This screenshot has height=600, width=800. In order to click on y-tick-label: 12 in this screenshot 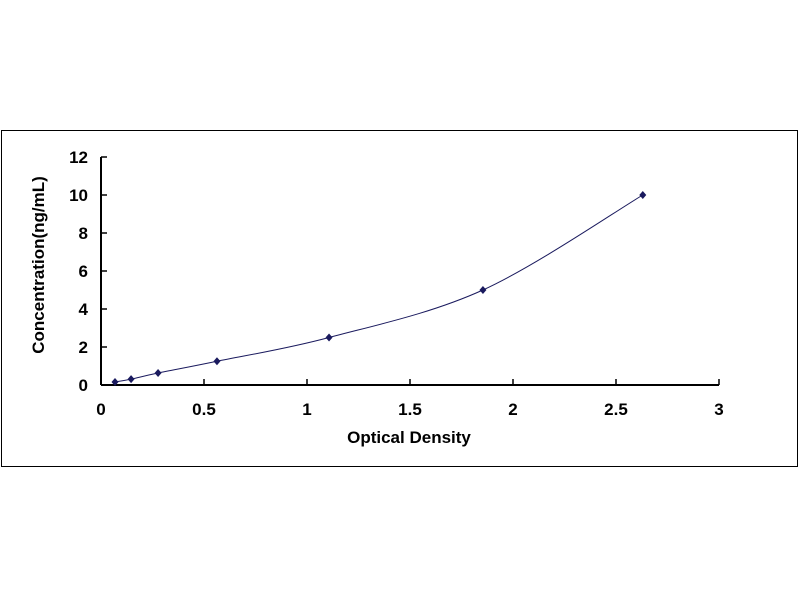, I will do `click(78, 157)`.